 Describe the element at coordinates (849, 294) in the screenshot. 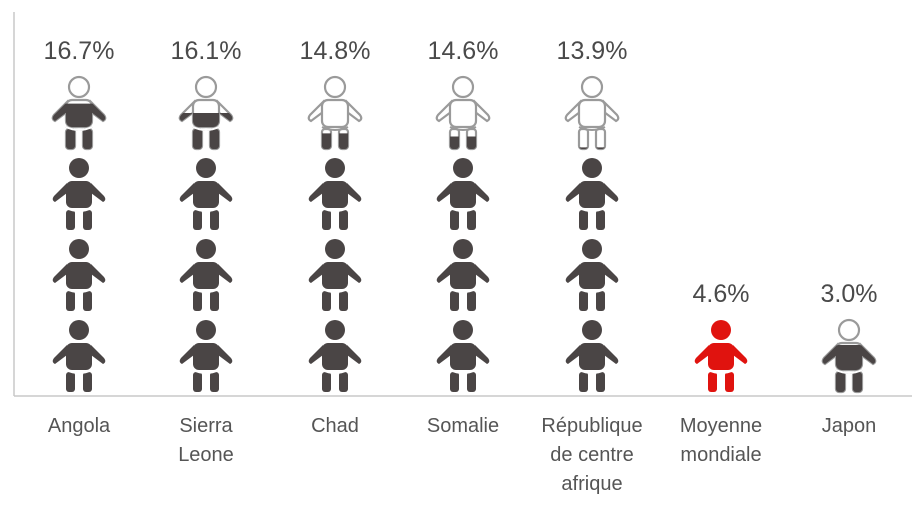

I see `value-label: 3.0%` at that location.